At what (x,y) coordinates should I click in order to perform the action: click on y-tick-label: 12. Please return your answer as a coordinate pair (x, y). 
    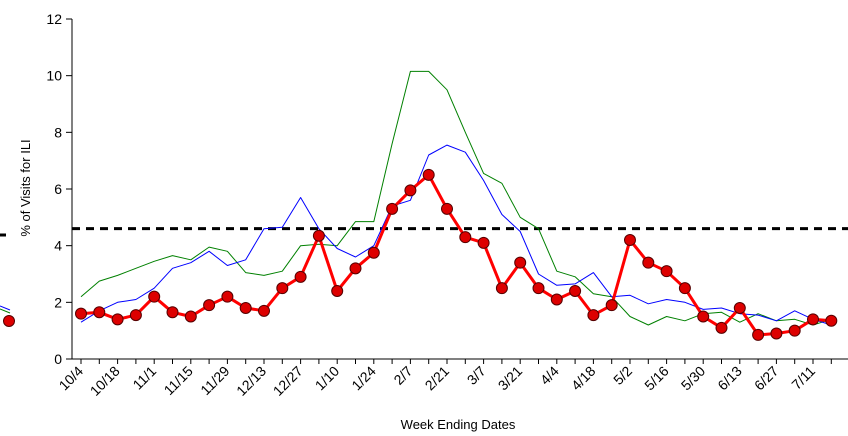
    Looking at the image, I should click on (54, 19).